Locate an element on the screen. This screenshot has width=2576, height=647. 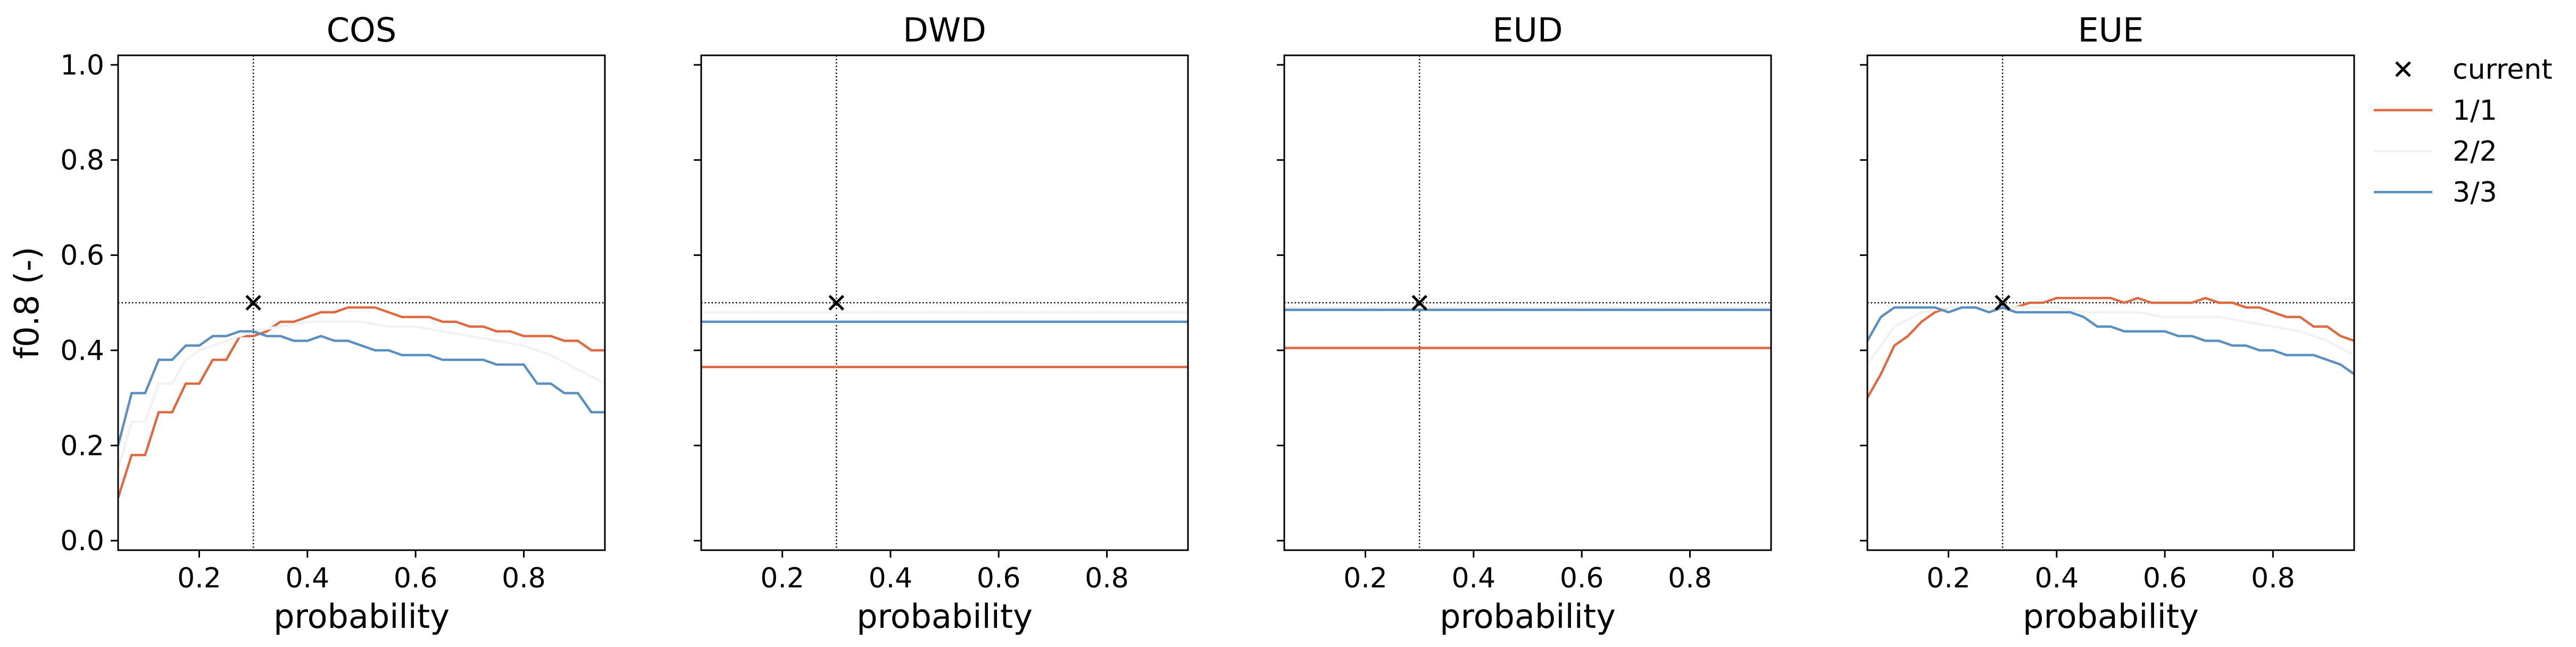
y-axis-label: f0.8 (-) is located at coordinates (26, 303).